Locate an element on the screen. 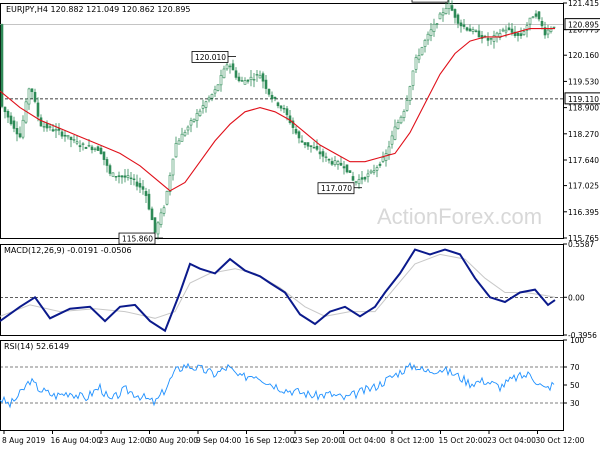  rsi-tick-label: 100 is located at coordinates (577, 340).